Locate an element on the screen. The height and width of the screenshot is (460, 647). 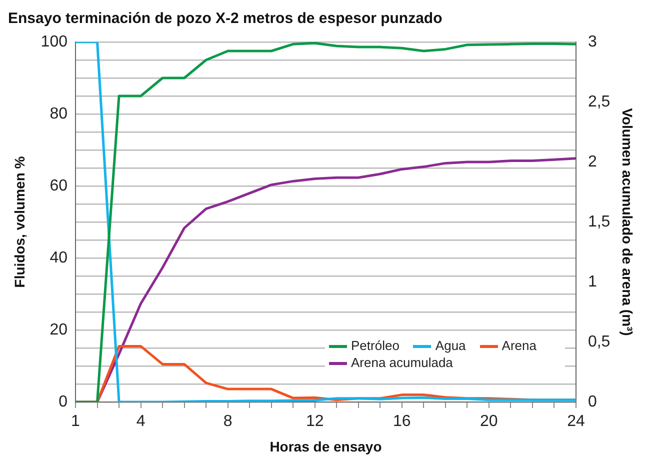
y-axis-title: Fluidos, volumen % is located at coordinates (19, 222).